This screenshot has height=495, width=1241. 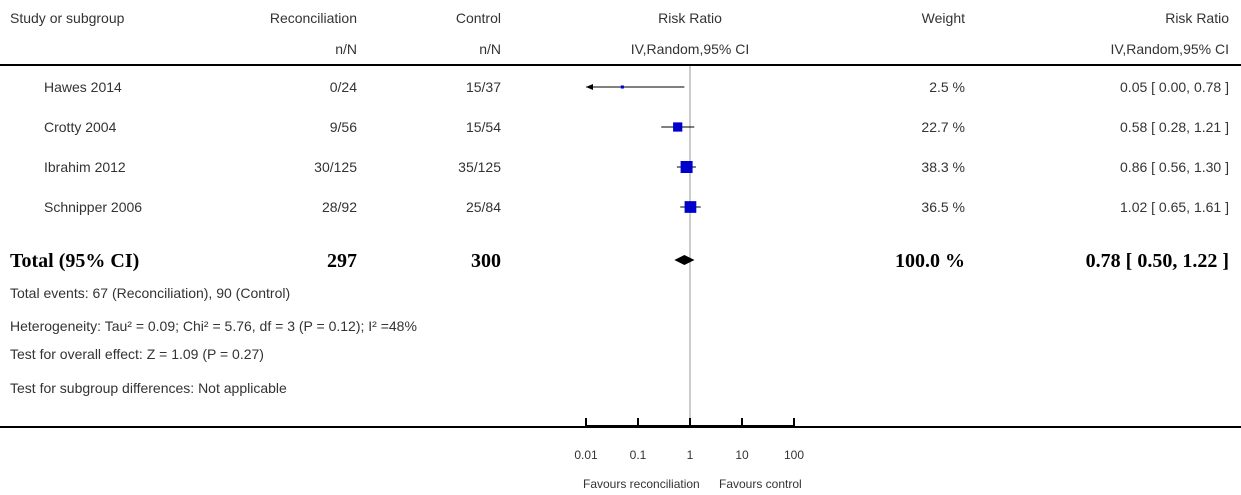 What do you see at coordinates (943, 207) in the screenshot?
I see `row-weight: 36.5 %` at bounding box center [943, 207].